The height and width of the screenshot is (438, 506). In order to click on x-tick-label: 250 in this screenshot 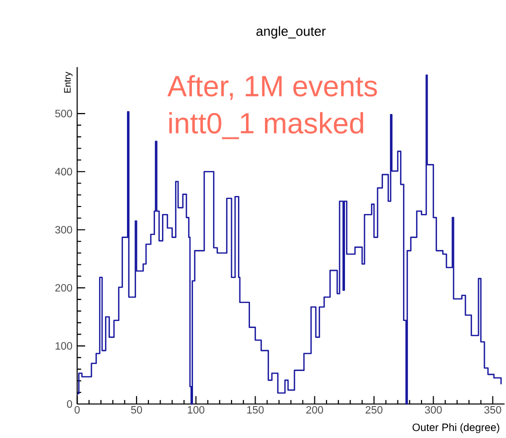, I will do `click(374, 410)`.